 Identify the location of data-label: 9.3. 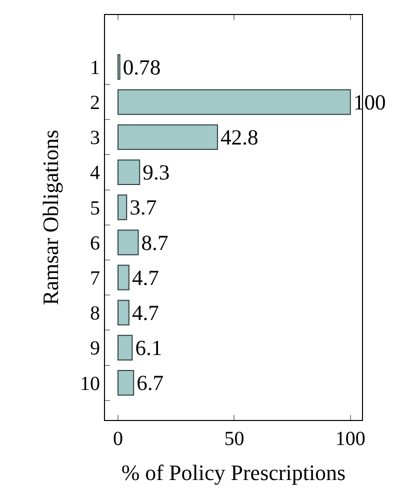
(156, 172).